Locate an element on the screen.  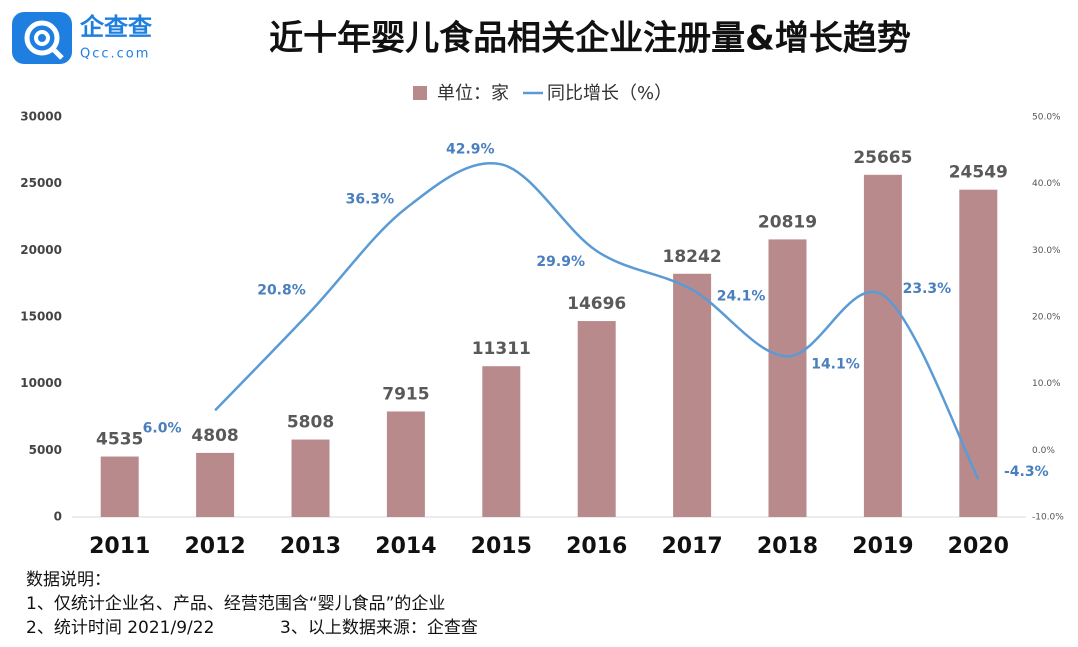
note: 3、以上数据来源：企查查 is located at coordinates (379, 628).